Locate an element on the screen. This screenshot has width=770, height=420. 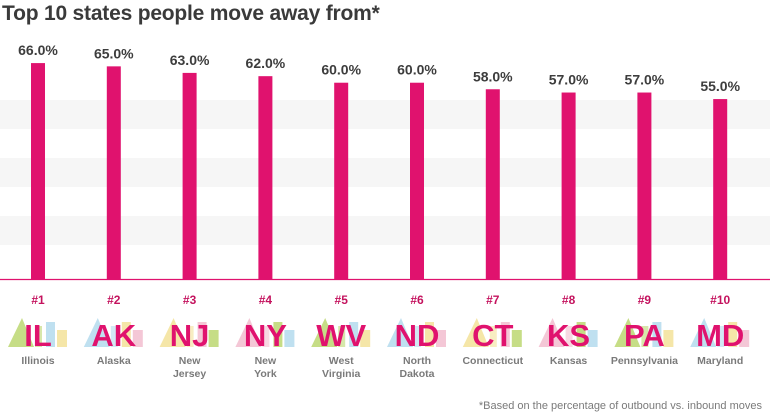
landmark-mountain-nj is located at coordinates (172, 332).